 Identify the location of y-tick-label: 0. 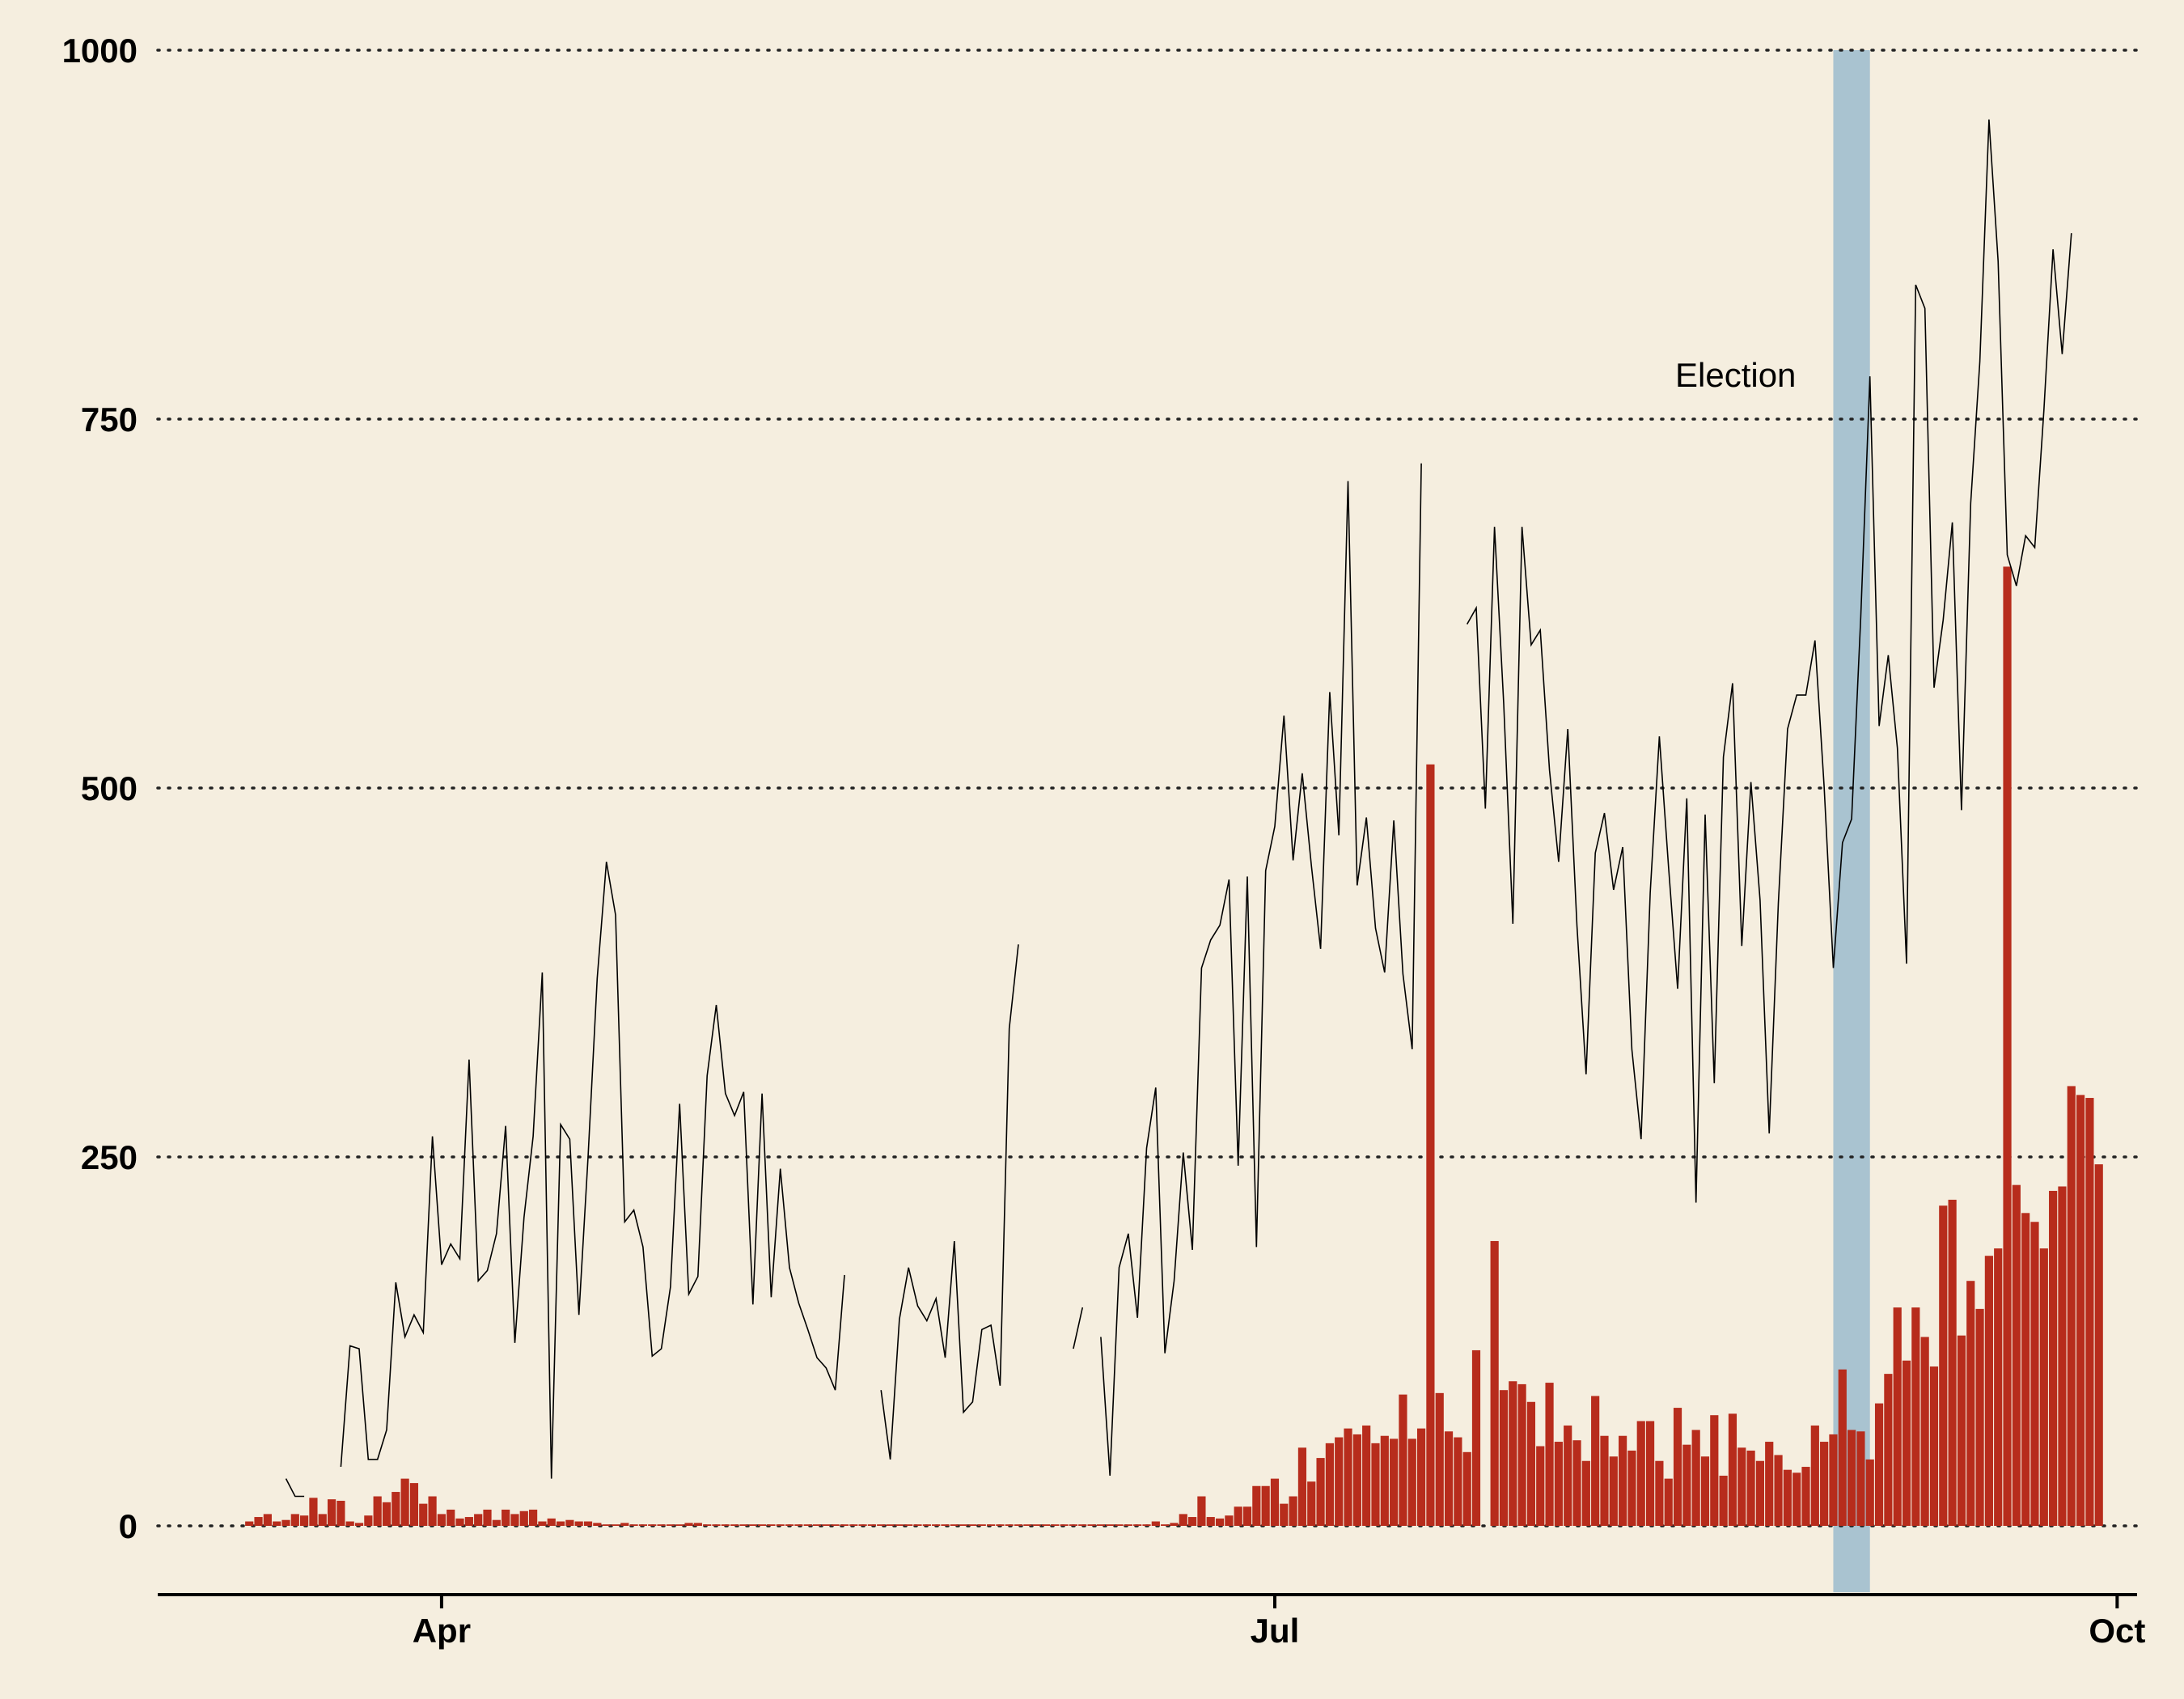
(128, 1526).